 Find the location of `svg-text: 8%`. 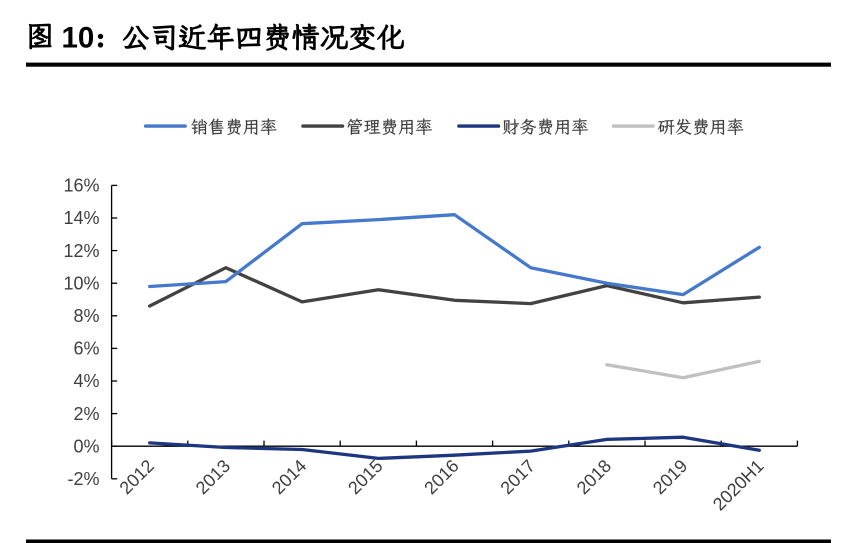

svg-text: 8% is located at coordinates (86, 316).